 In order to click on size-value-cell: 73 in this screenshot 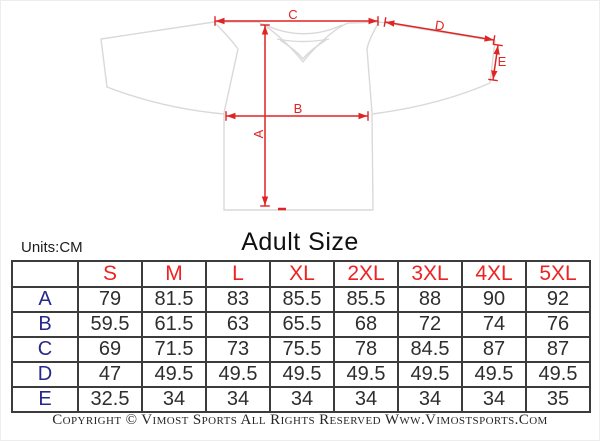, I will do `click(238, 349)`.